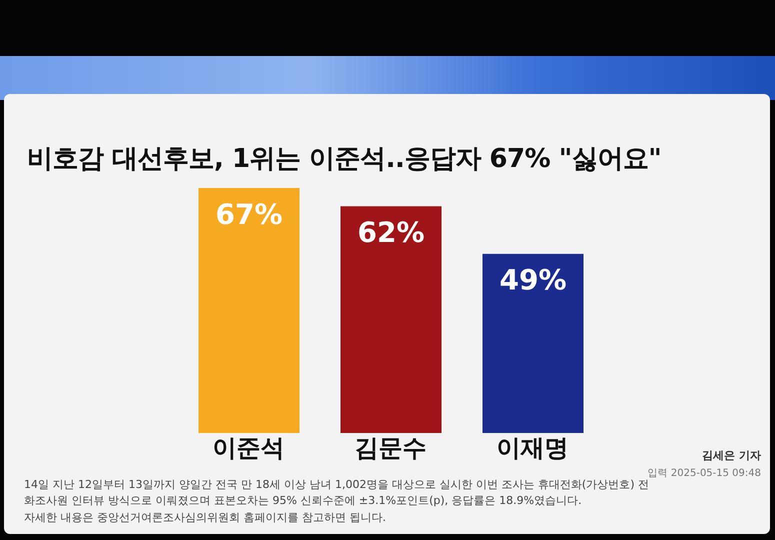 Image resolution: width=775 pixels, height=540 pixels. Describe the element at coordinates (390, 448) in the screenshot. I see `x-tick-label: 김문수` at that location.